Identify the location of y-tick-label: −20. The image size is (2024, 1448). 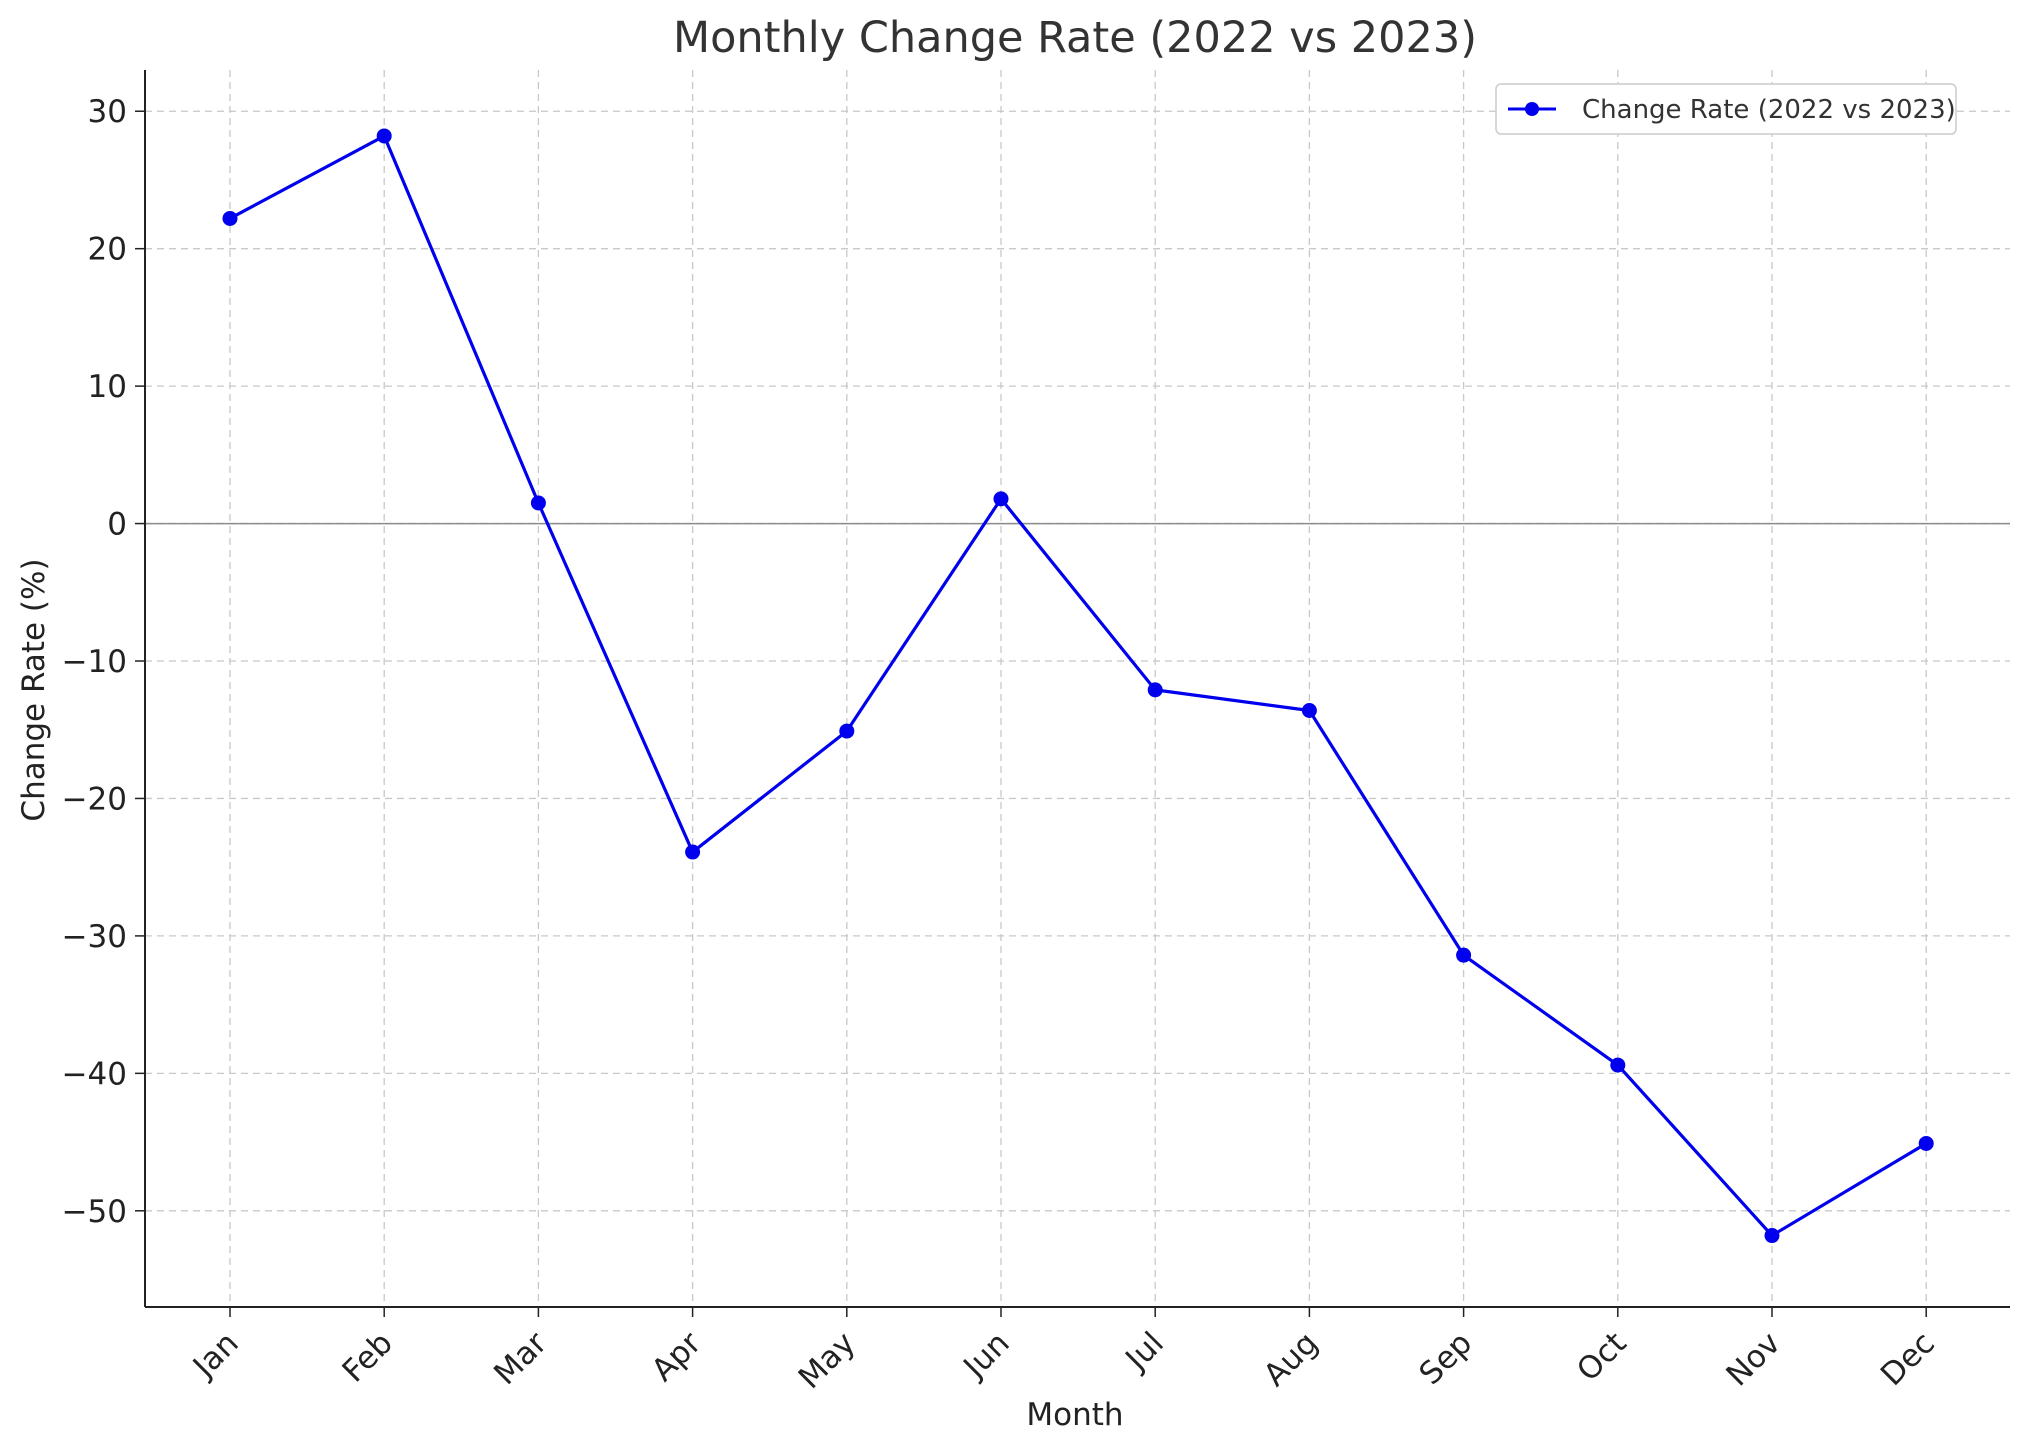
(94, 799).